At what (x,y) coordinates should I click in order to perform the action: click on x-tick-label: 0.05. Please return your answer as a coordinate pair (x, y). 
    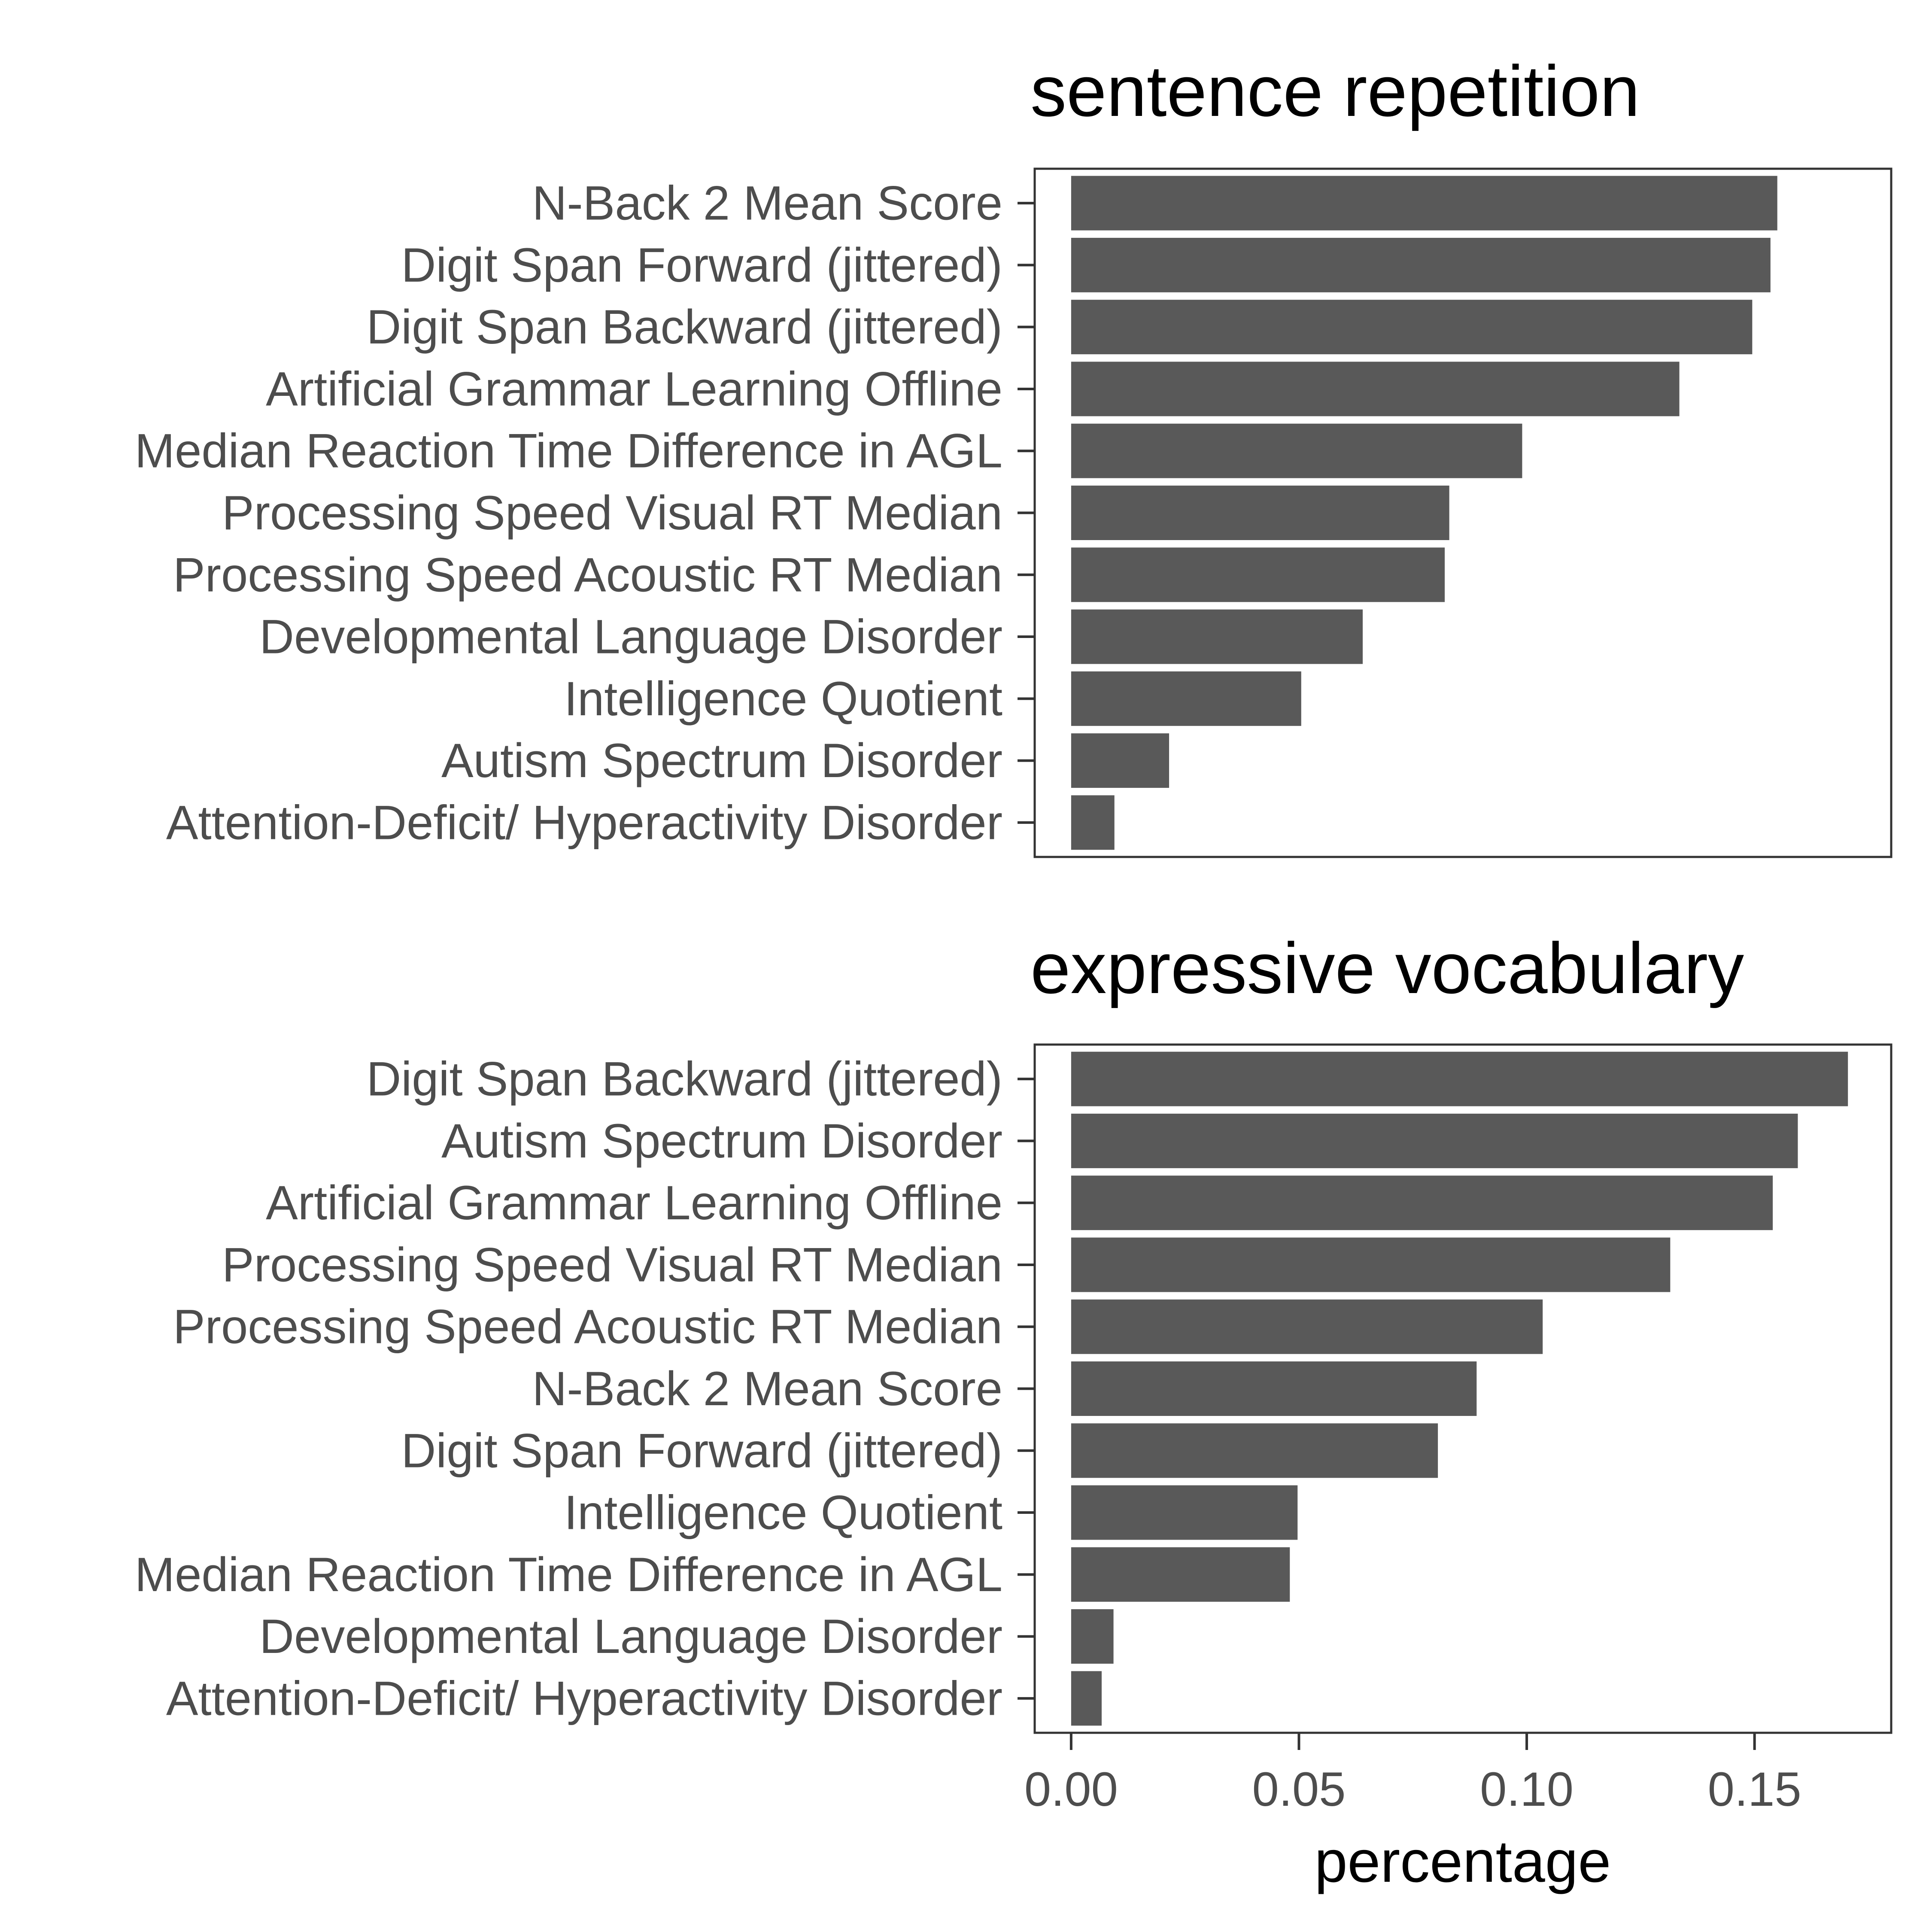
    Looking at the image, I should click on (1299, 1789).